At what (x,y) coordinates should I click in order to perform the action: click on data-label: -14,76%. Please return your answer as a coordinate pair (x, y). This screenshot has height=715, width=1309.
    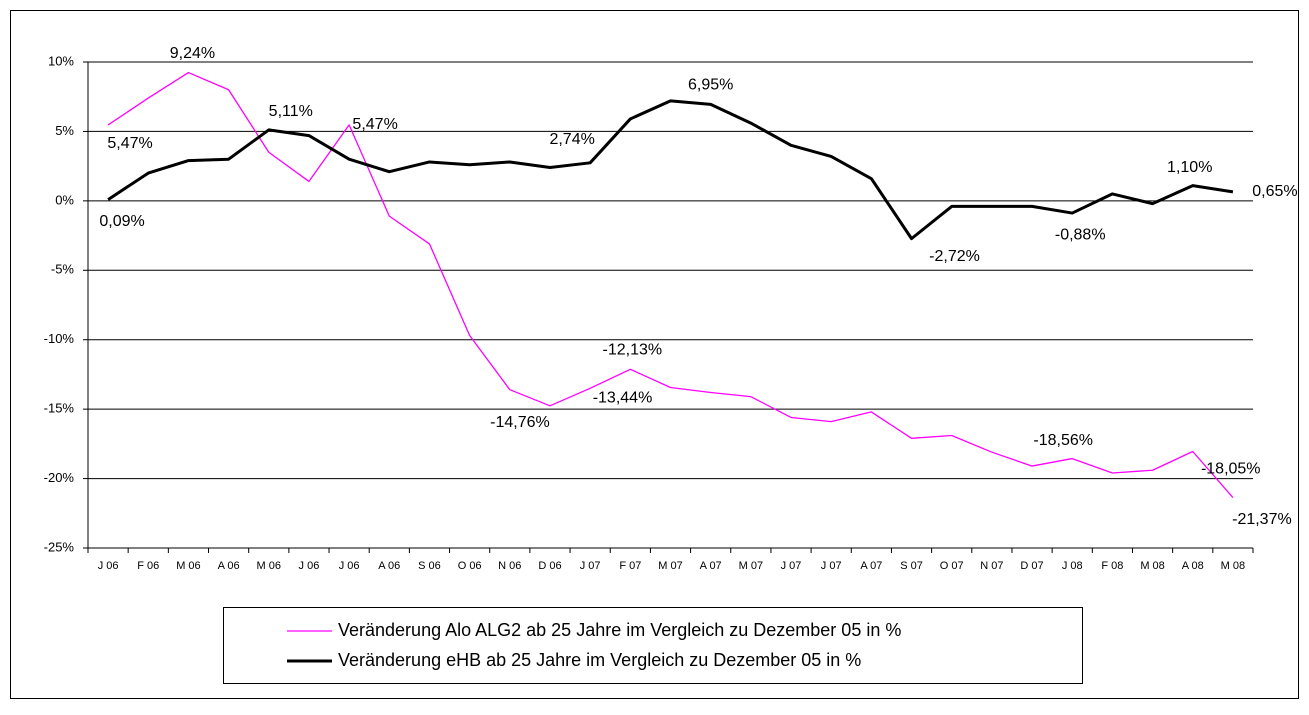
    Looking at the image, I should click on (520, 422).